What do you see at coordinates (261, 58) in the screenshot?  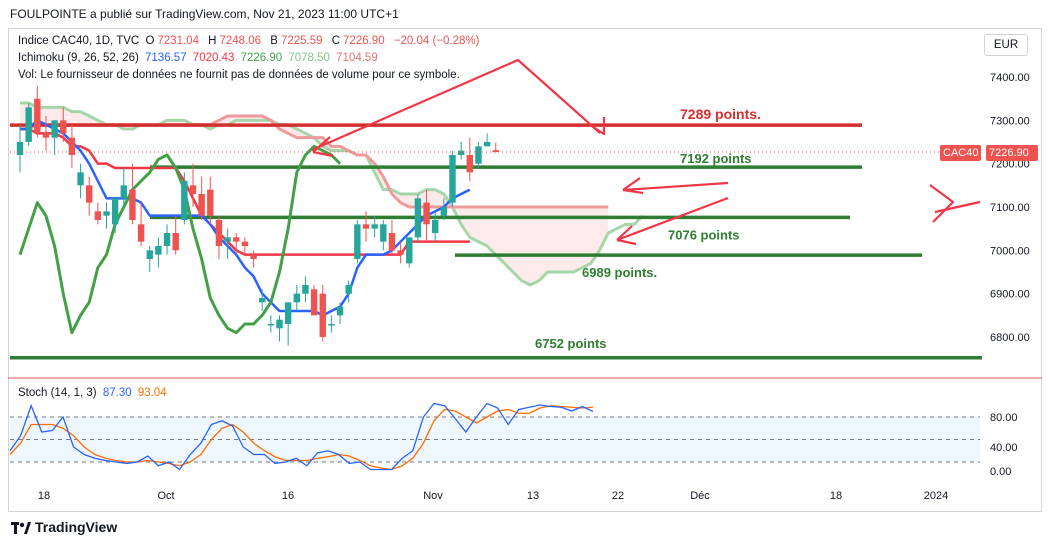 I see `ichimoku-chikou-value: 7226.90` at bounding box center [261, 58].